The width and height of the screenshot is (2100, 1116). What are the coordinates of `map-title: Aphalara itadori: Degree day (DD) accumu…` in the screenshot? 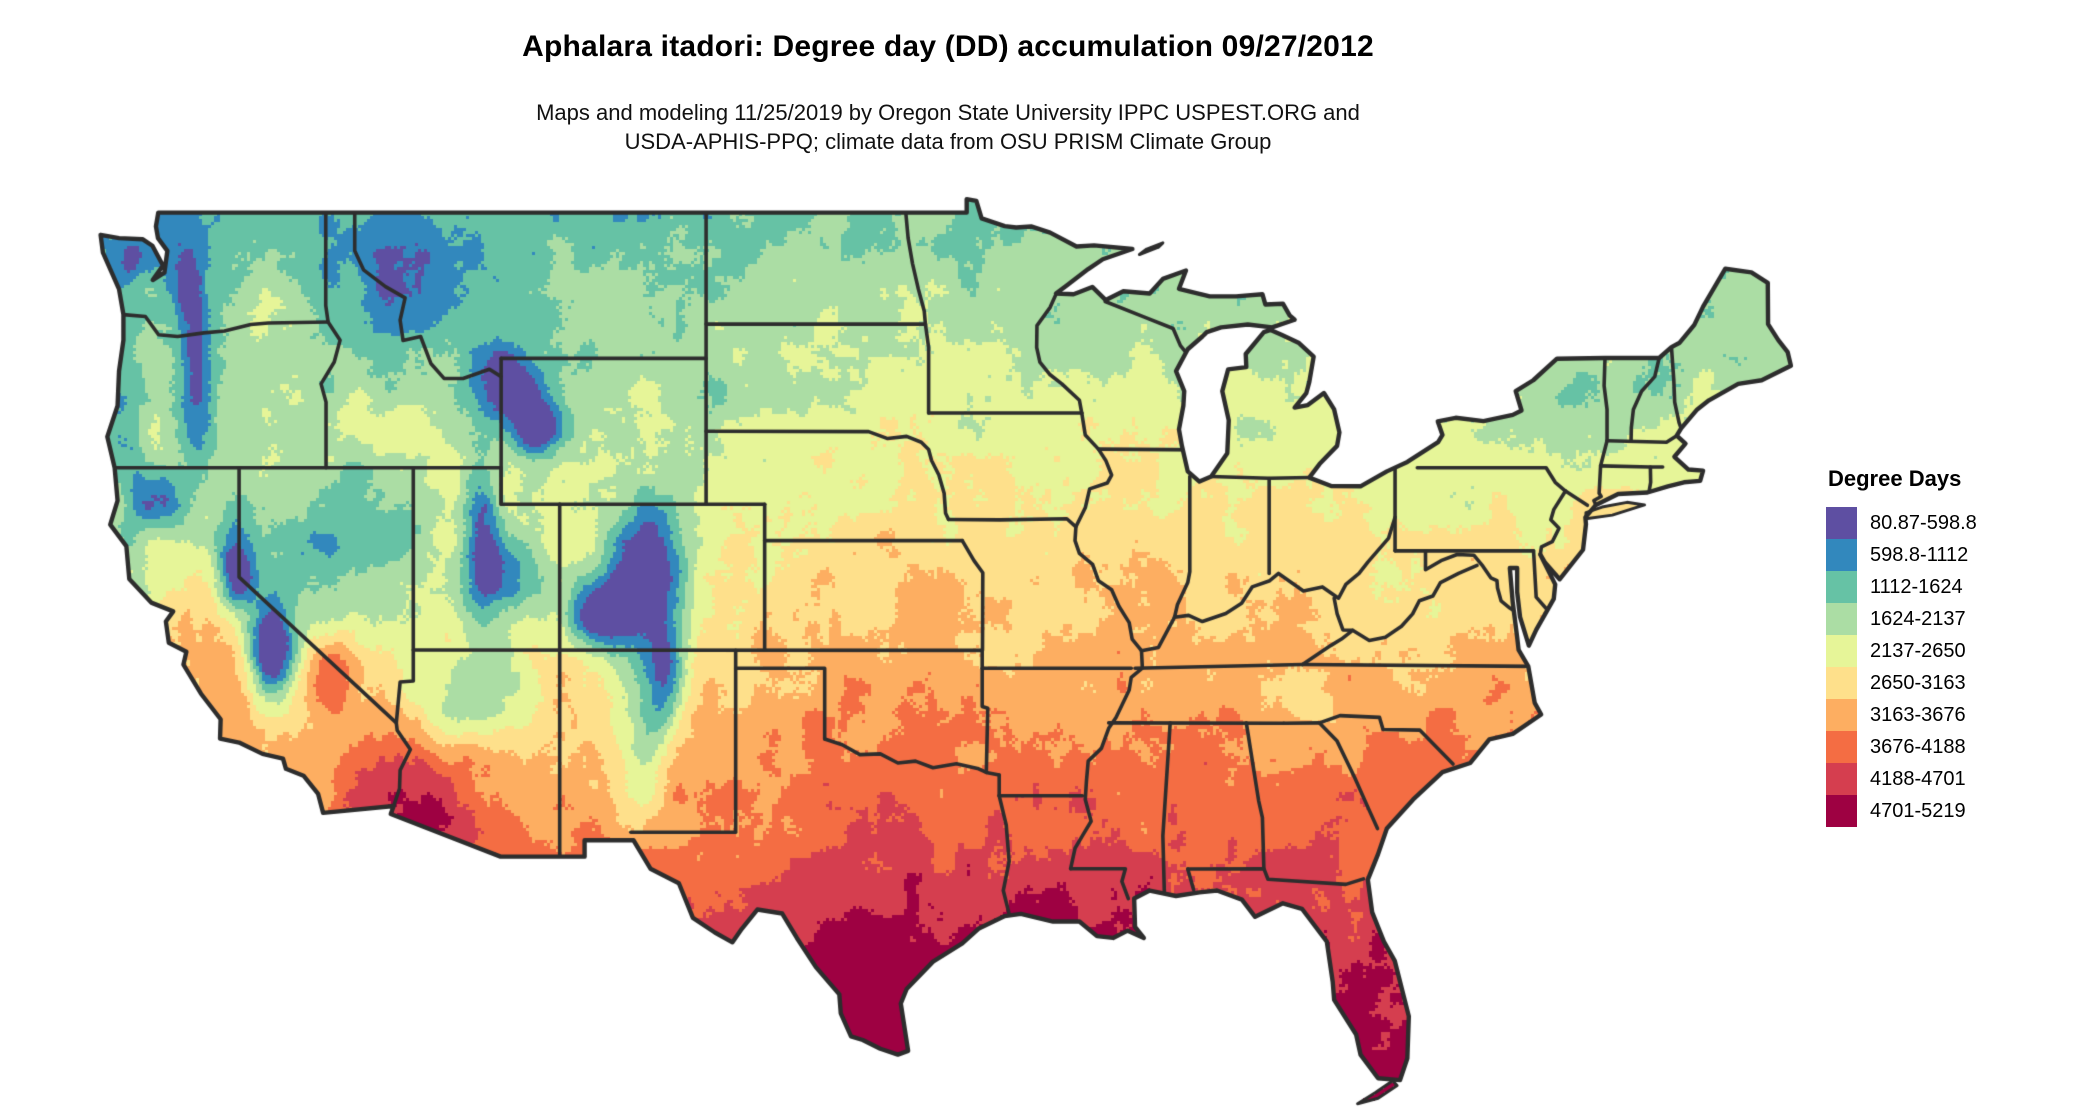 It's located at (948, 46).